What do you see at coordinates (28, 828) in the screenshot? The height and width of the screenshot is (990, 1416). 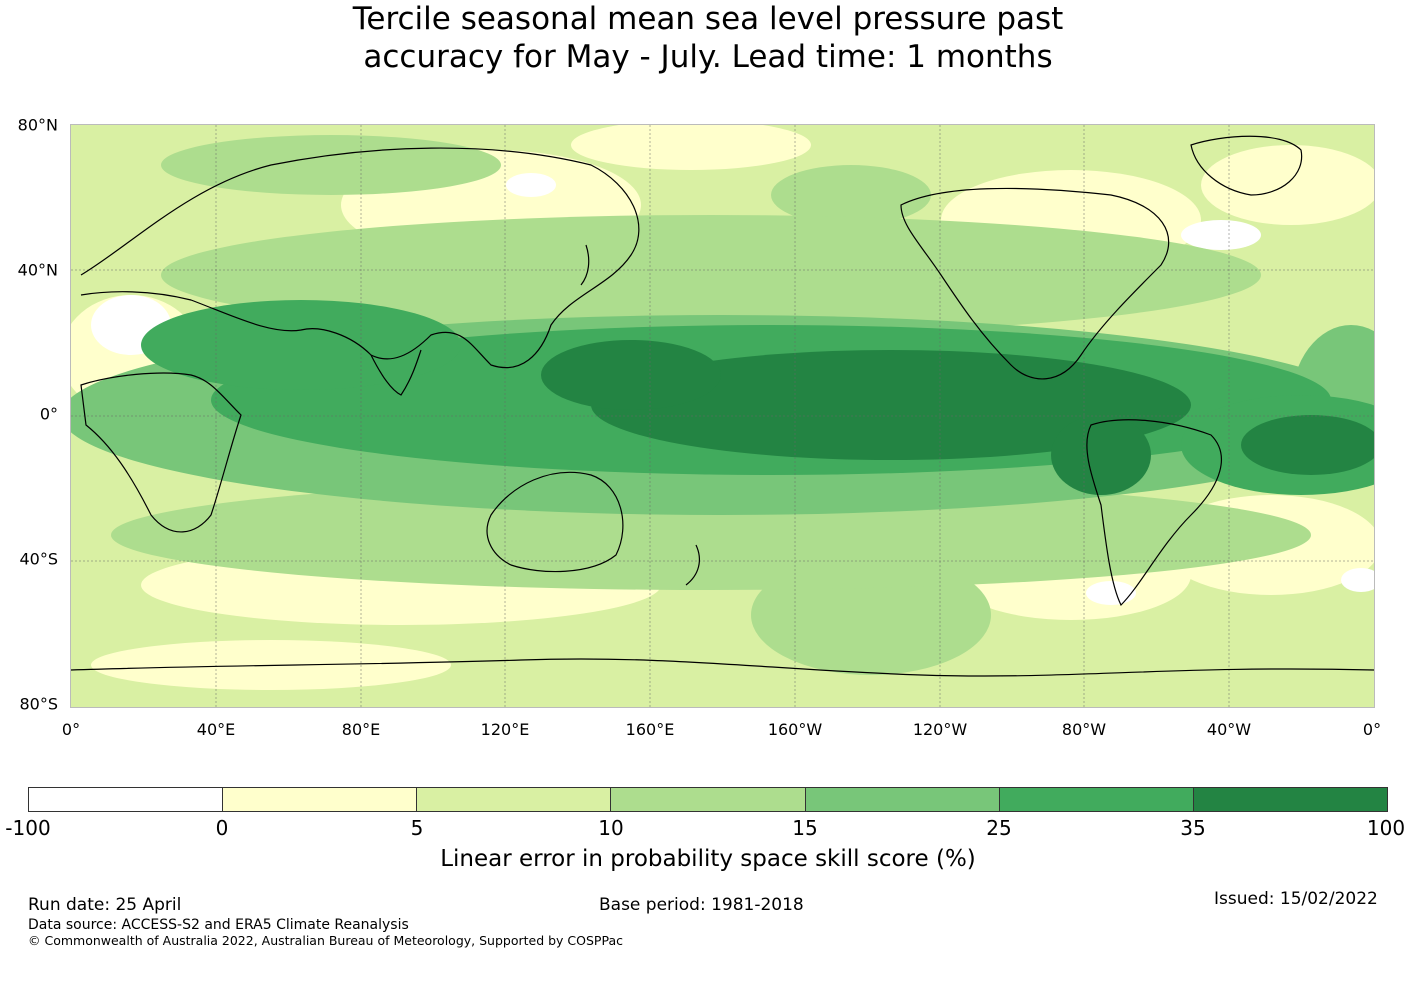 I see `colorbar-tick-minus100: -100` at bounding box center [28, 828].